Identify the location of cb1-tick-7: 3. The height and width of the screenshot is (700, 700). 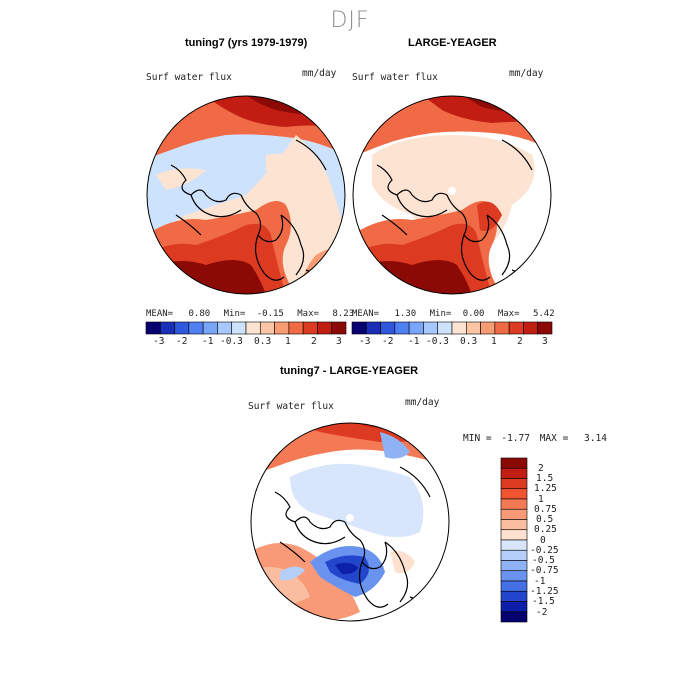
(339, 341).